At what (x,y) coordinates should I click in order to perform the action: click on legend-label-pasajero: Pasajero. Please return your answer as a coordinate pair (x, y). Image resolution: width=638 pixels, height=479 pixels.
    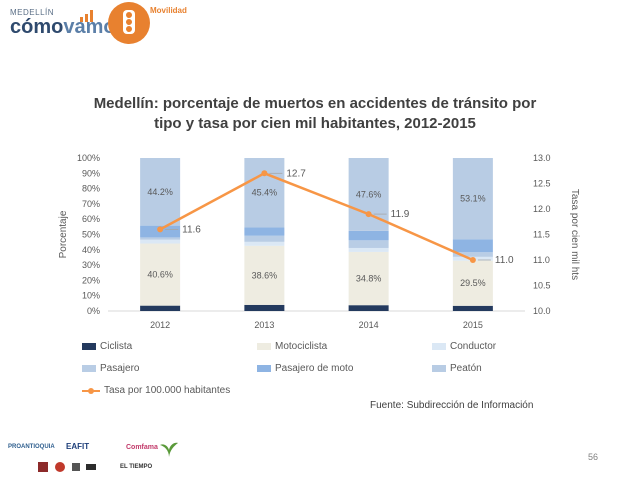
    Looking at the image, I should click on (120, 368).